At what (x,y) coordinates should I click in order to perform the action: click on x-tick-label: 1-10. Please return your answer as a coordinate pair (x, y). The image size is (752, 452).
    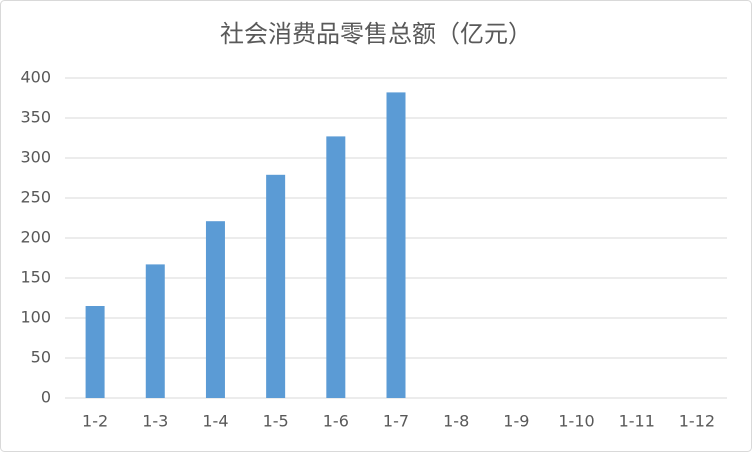
    Looking at the image, I should click on (576, 421).